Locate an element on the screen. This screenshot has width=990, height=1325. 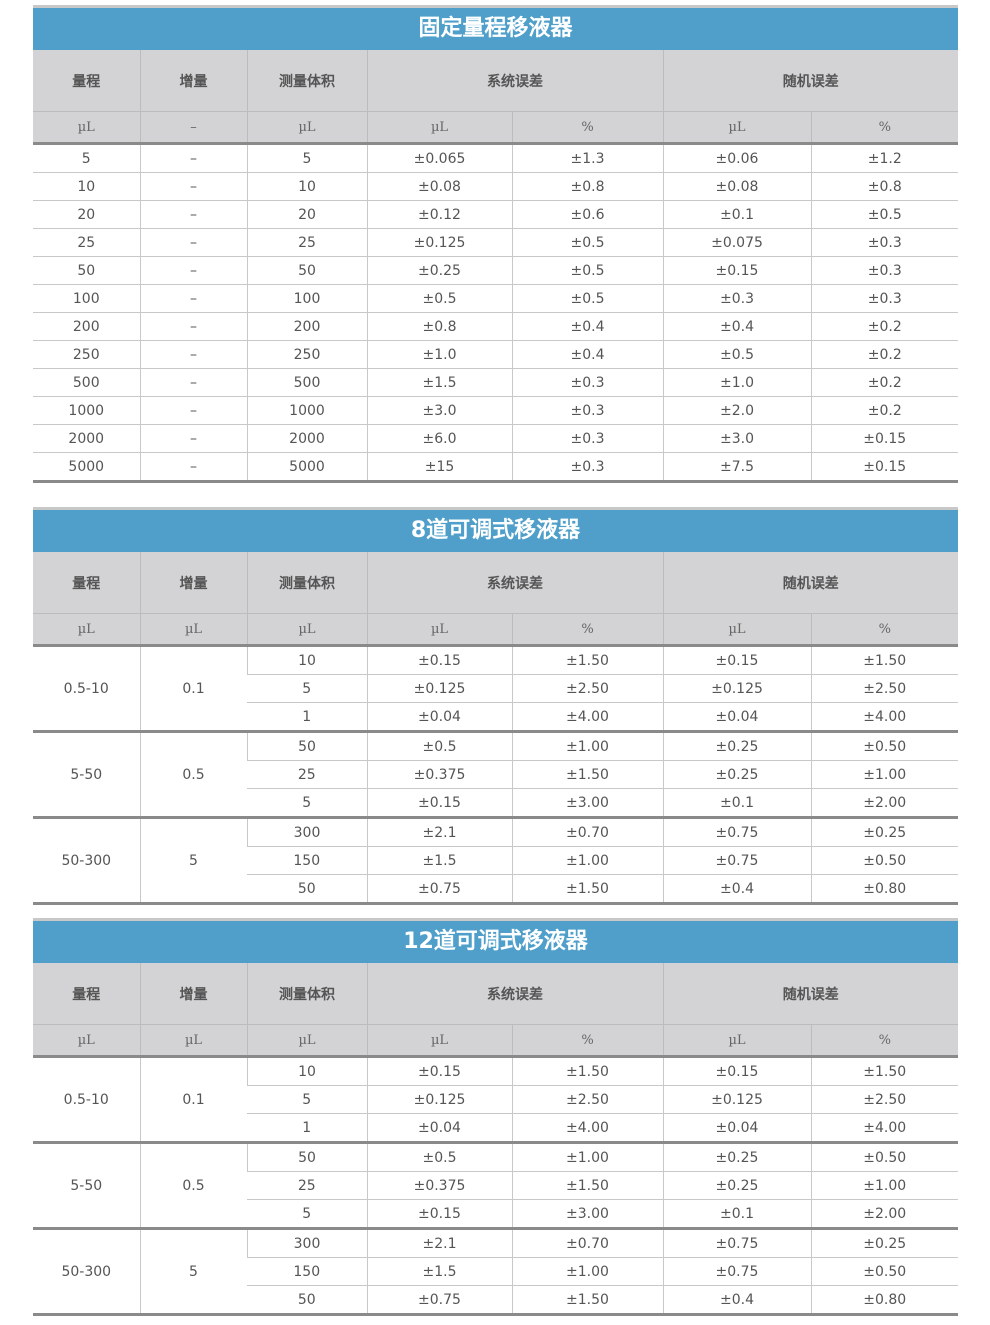
table-cell: ±1.00 is located at coordinates (587, 860).